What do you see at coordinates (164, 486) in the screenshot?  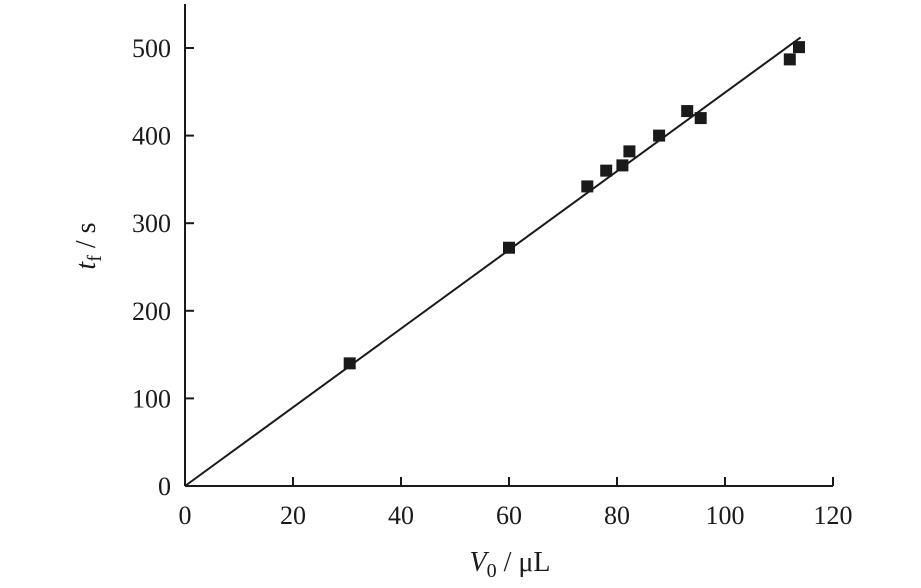 I see `y-tick-label-0: 0` at bounding box center [164, 486].